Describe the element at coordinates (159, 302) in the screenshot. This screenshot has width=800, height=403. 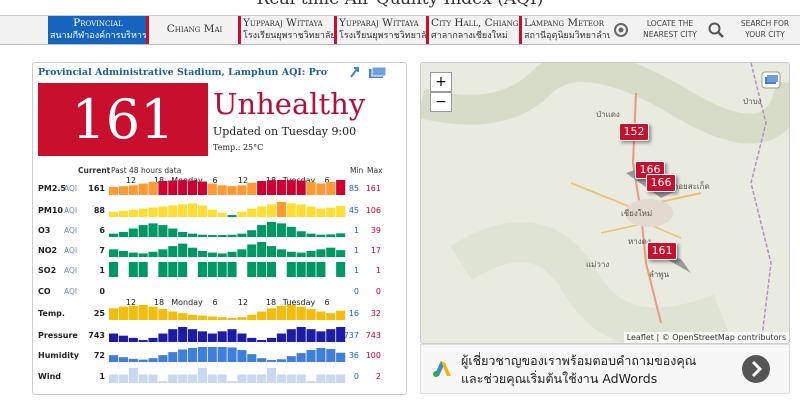
I see `time-label: 18` at that location.